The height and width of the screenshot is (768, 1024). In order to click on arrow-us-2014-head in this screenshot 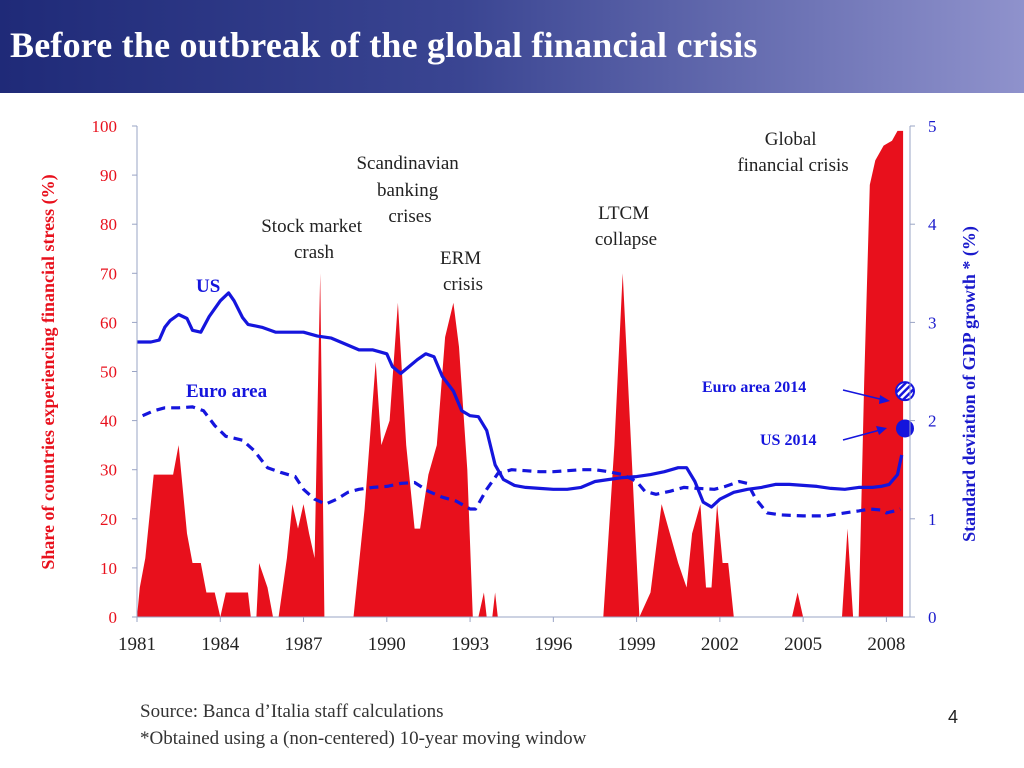, I will do `click(881, 430)`.